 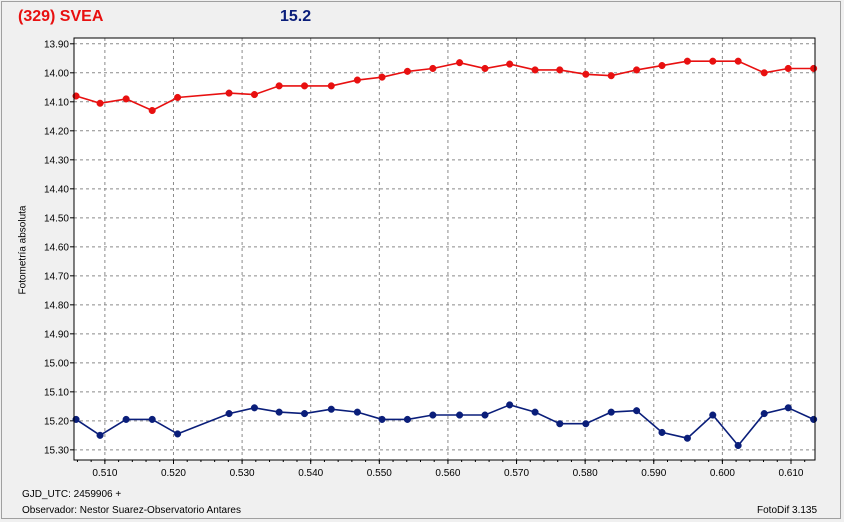 I want to click on chart-title-magnitude: 15.2, so click(x=296, y=16).